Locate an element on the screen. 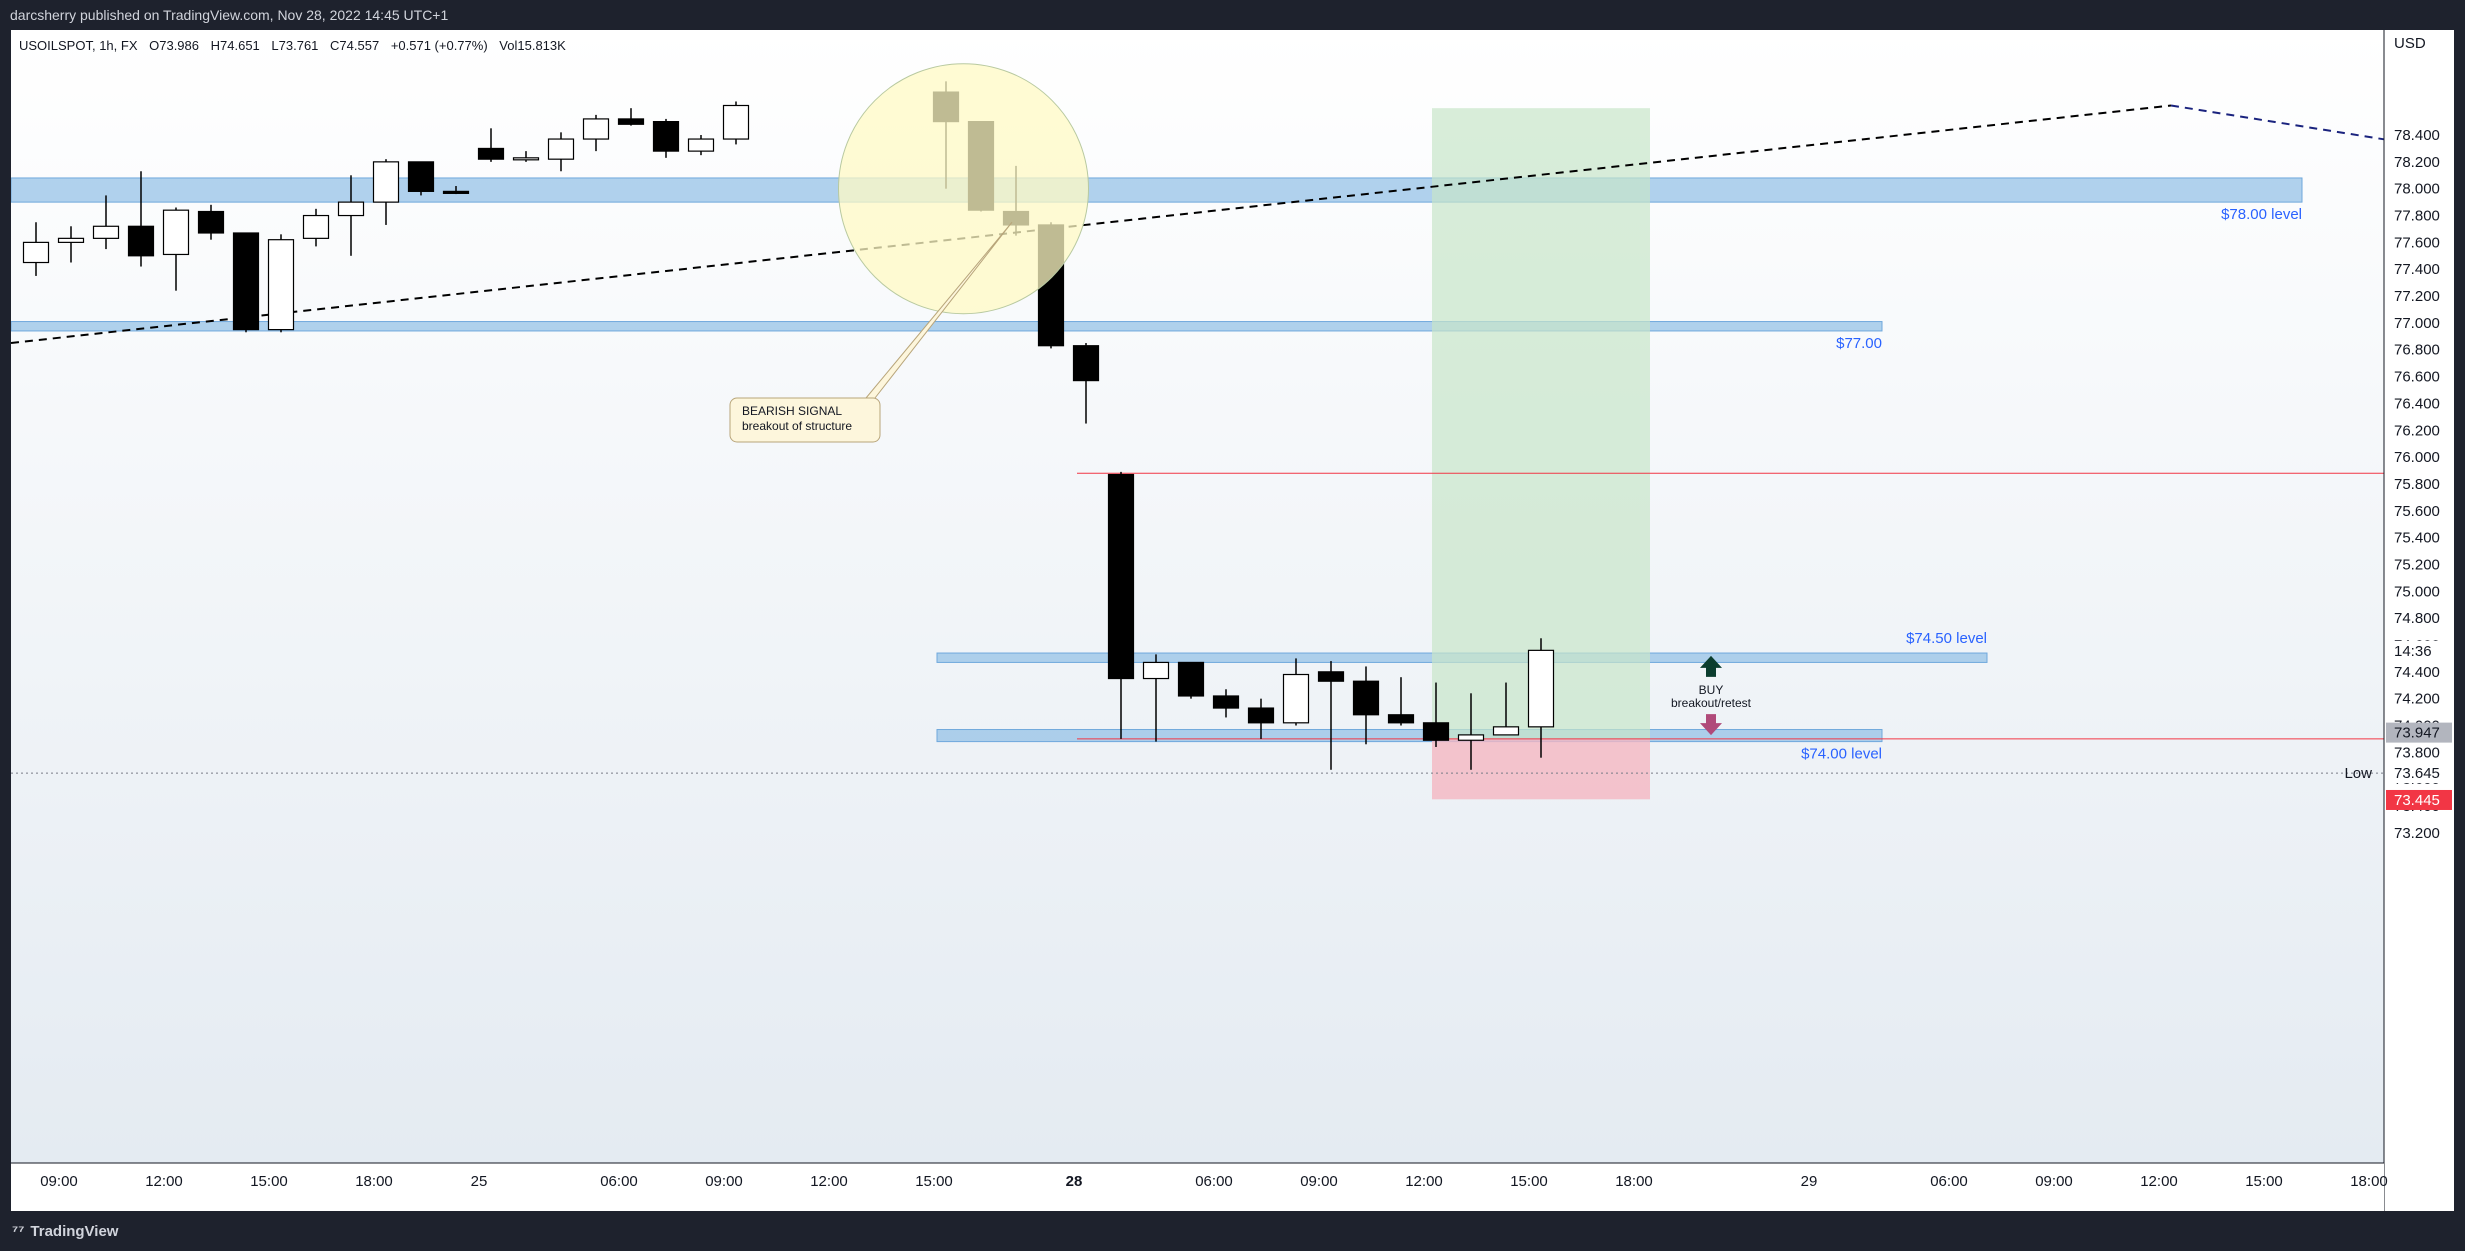 This screenshot has height=1251, width=2465. zone-label-2: $77.00 is located at coordinates (1859, 343).